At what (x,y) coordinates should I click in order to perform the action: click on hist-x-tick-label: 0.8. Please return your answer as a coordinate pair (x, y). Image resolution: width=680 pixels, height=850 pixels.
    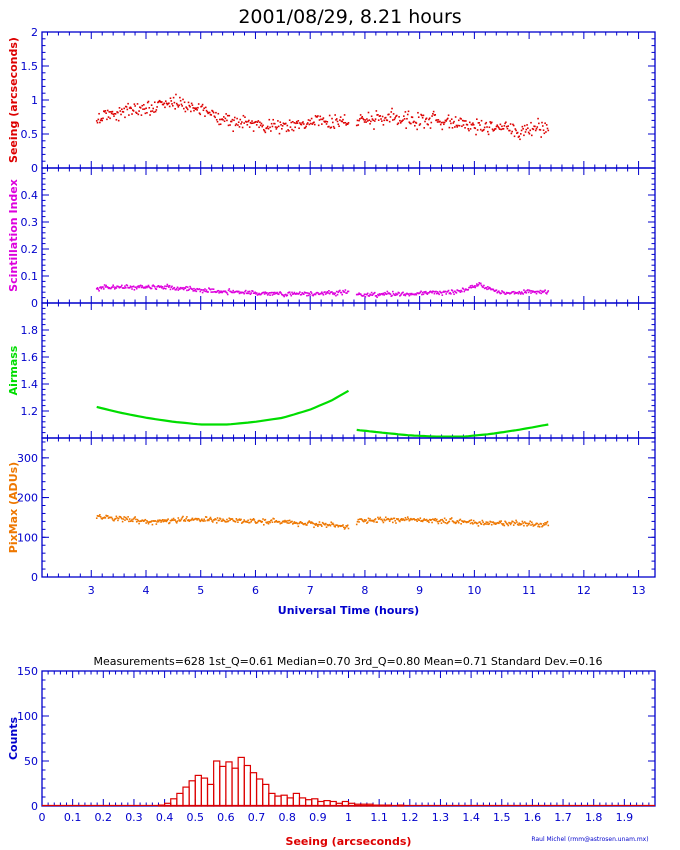
    Looking at the image, I should click on (287, 817).